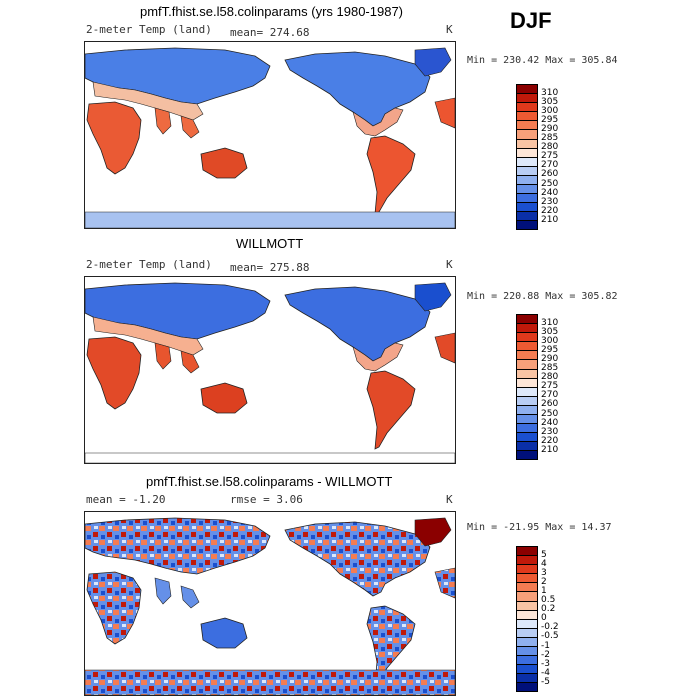 This screenshot has width=700, height=700. What do you see at coordinates (550, 340) in the screenshot?
I see `colorbar-tick-label: 300` at bounding box center [550, 340].